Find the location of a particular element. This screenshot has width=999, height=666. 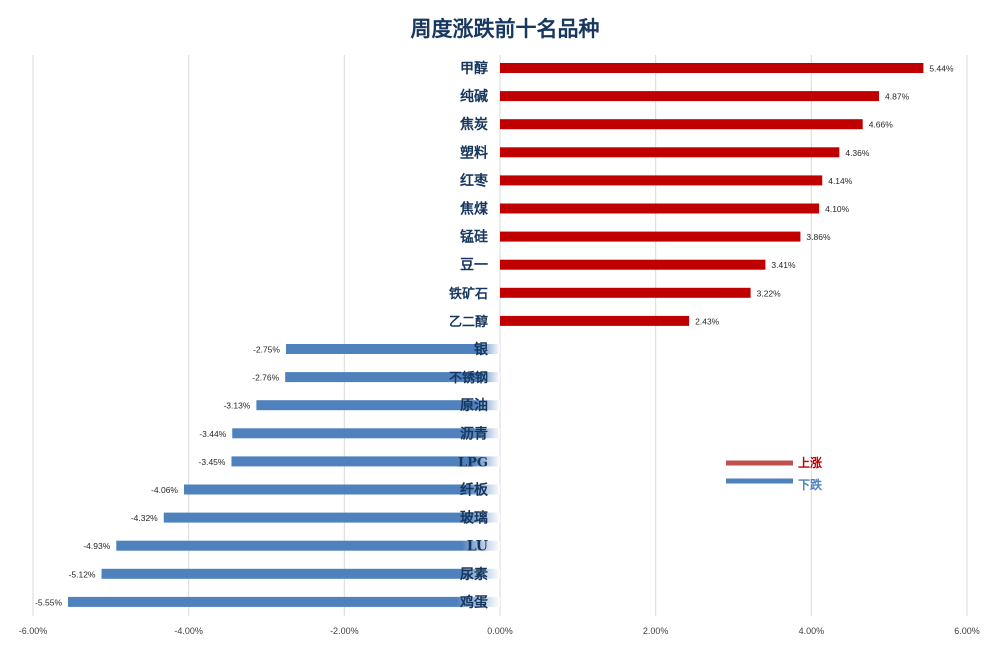

category-label: 不锈钢 is located at coordinates (468, 378).